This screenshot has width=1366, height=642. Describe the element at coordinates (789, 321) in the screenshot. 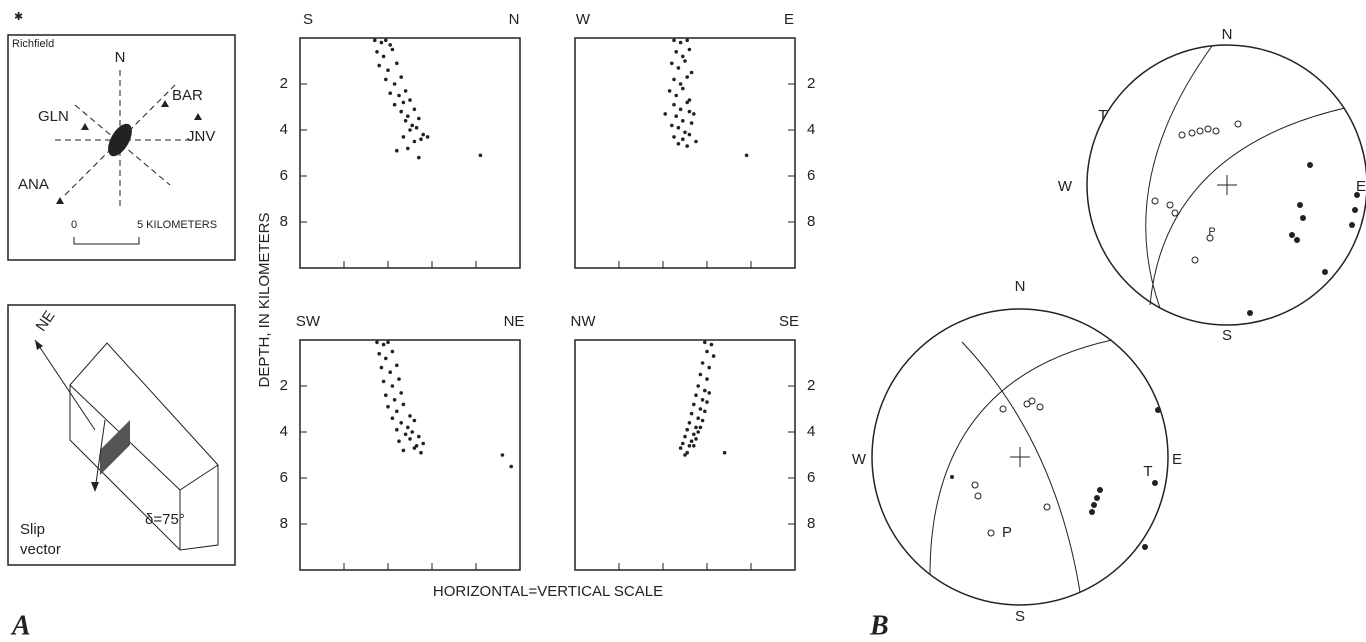

I see `section-end-label: SE` at that location.